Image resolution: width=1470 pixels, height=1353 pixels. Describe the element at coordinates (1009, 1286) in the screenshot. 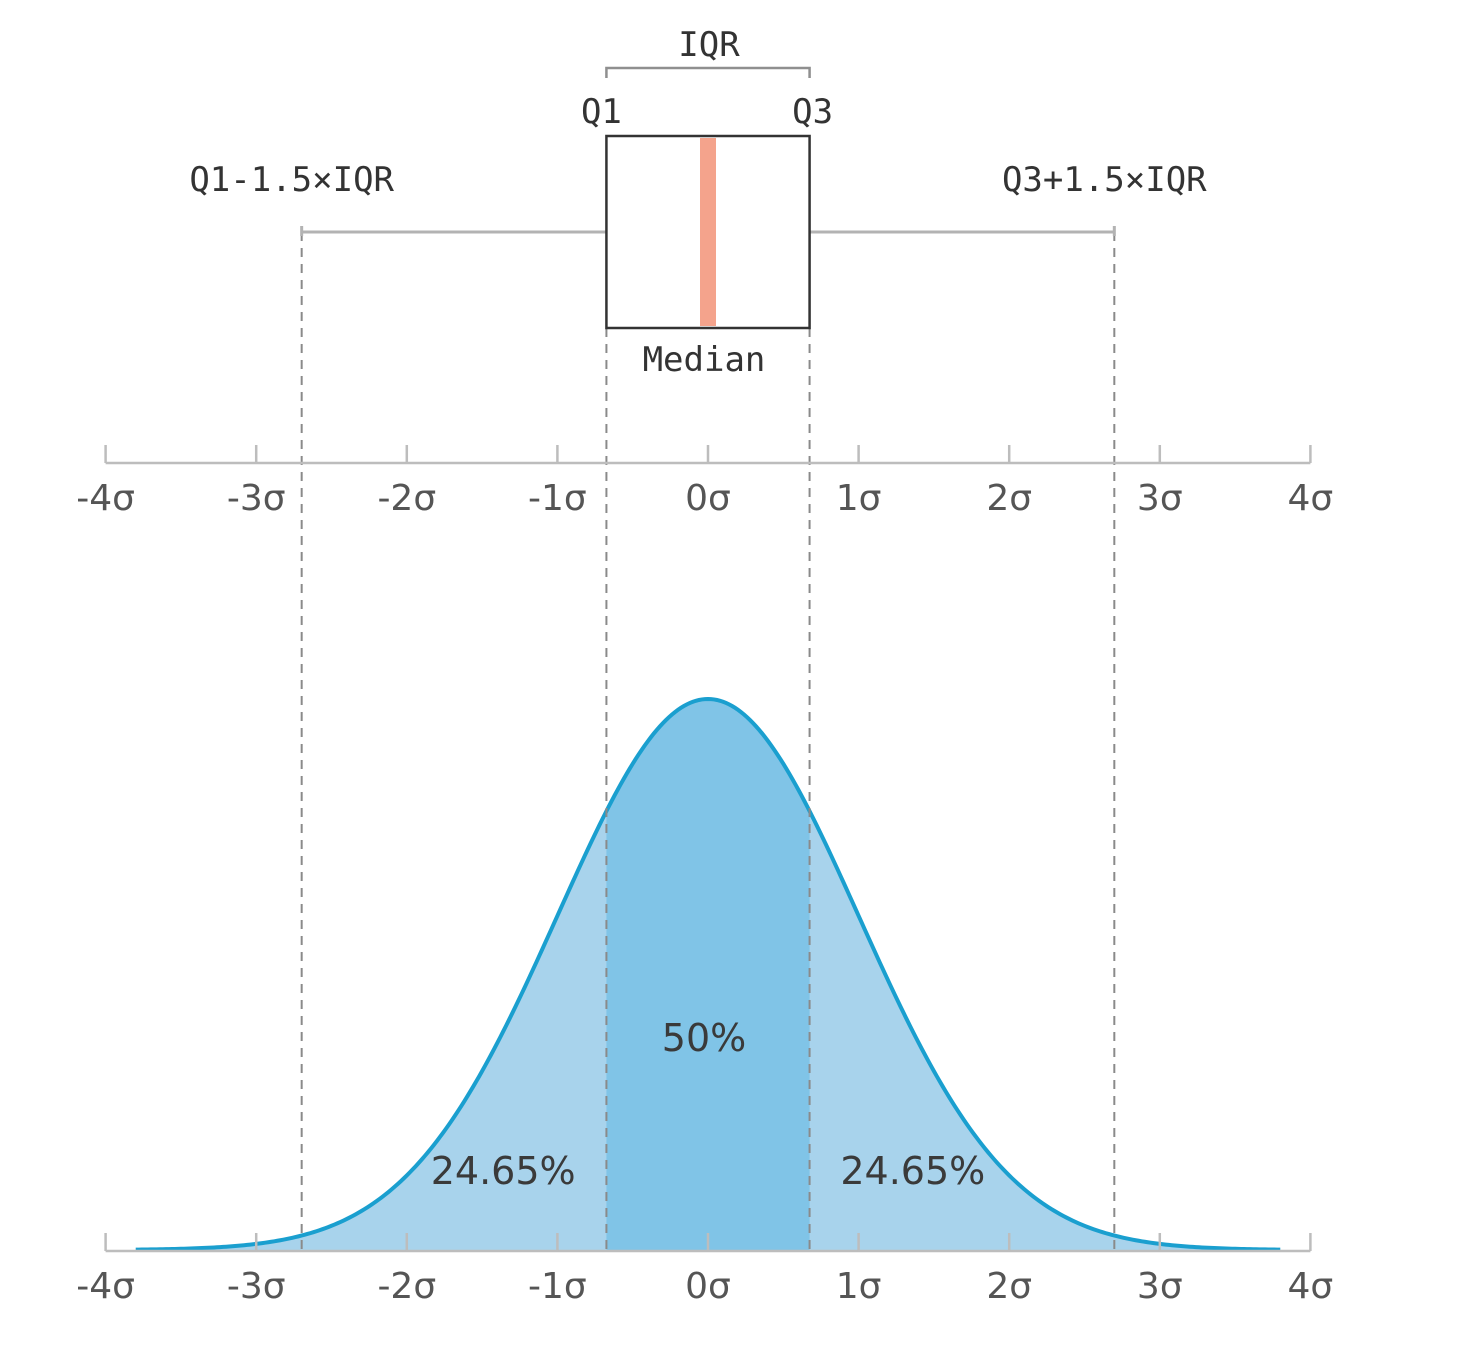

I see `bottom-tick-label: 2σ` at that location.